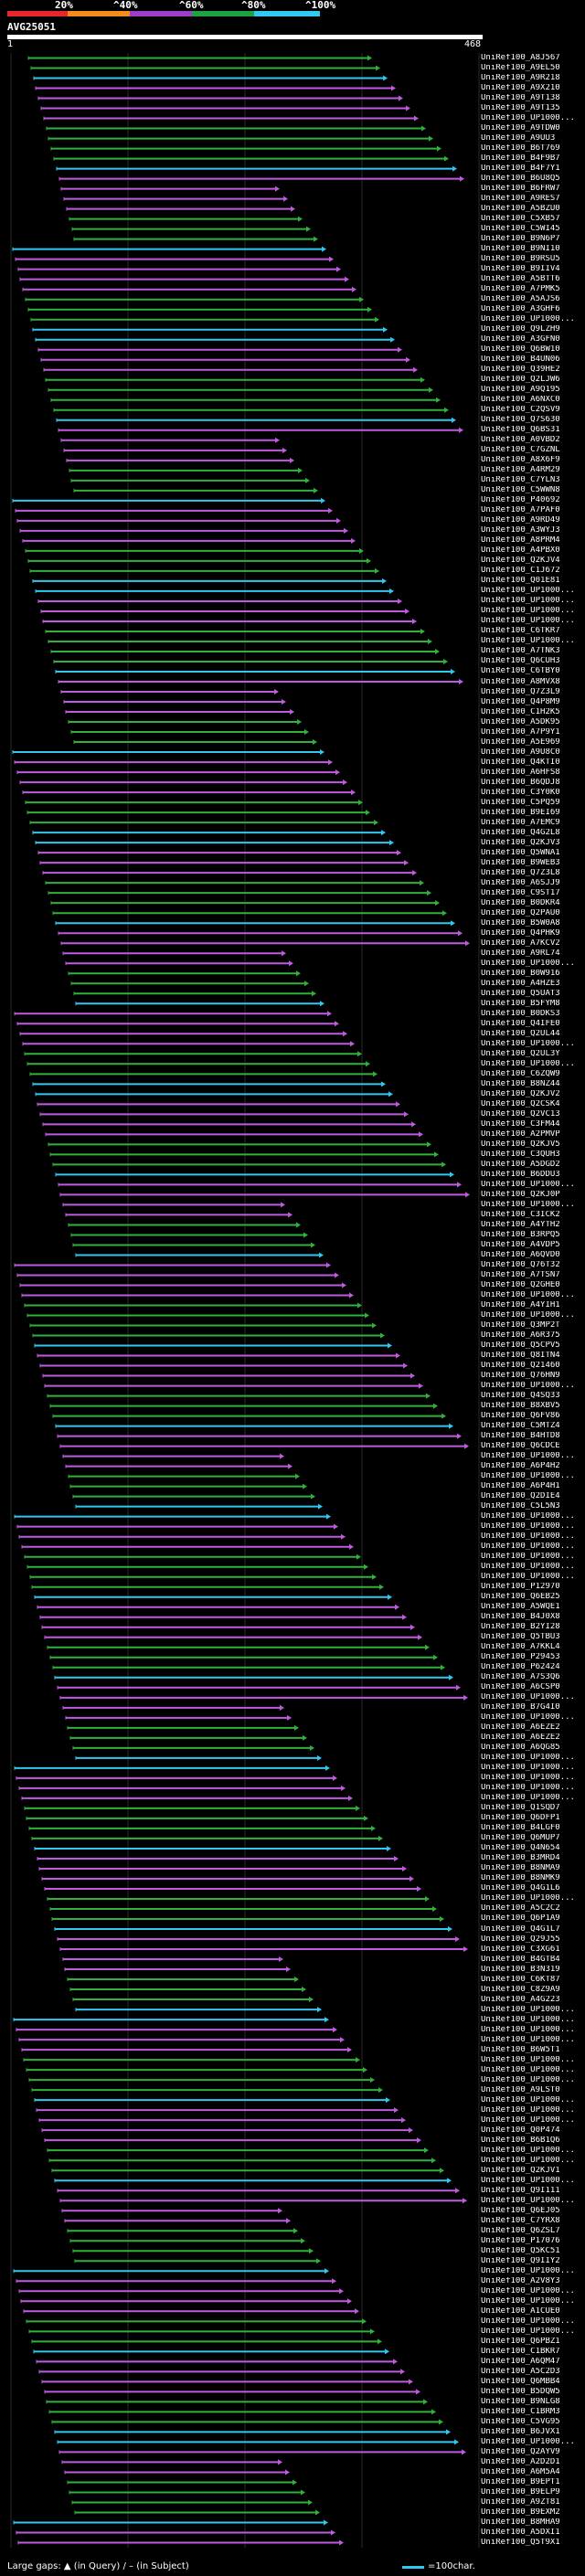  I want to click on hit-label-link: UniRef100_Q2KJ0P, so click(520, 1194).